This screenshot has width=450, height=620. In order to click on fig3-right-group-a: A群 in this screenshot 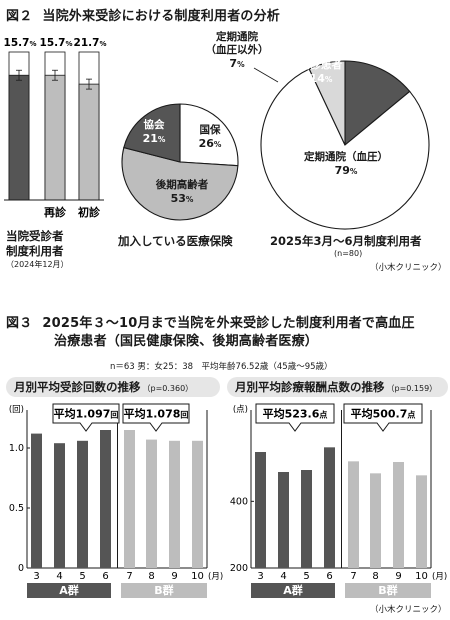, I will do `click(293, 590)`.